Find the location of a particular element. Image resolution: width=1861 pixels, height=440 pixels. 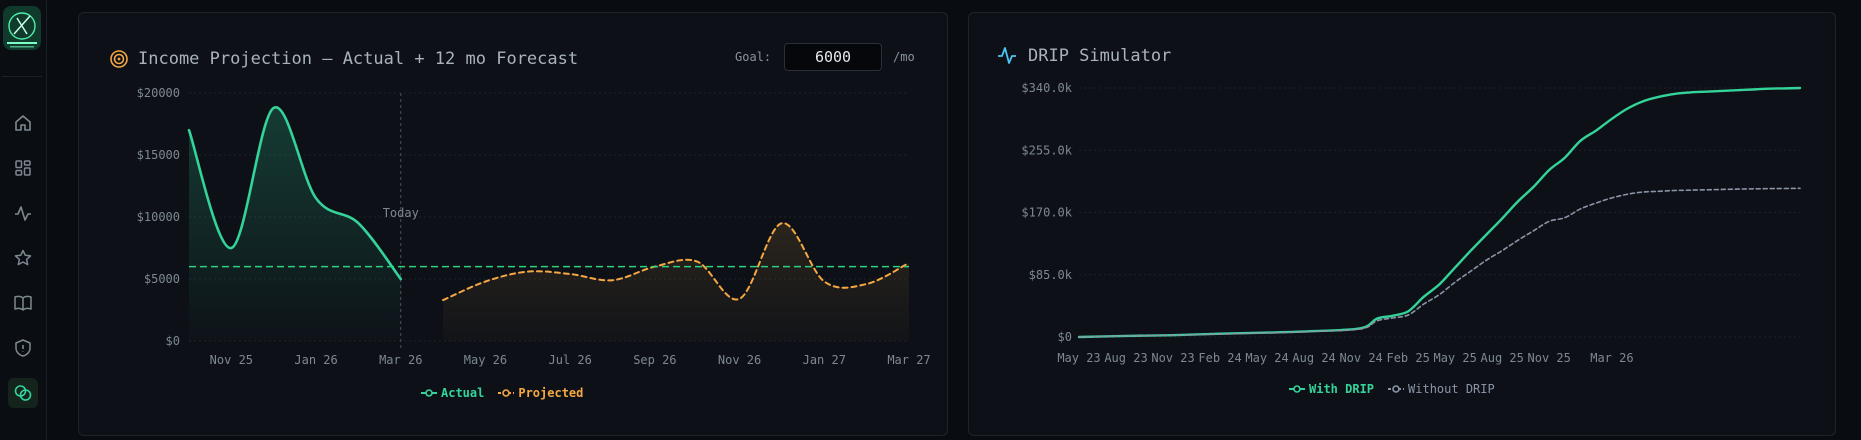

book-icon is located at coordinates (23, 303).